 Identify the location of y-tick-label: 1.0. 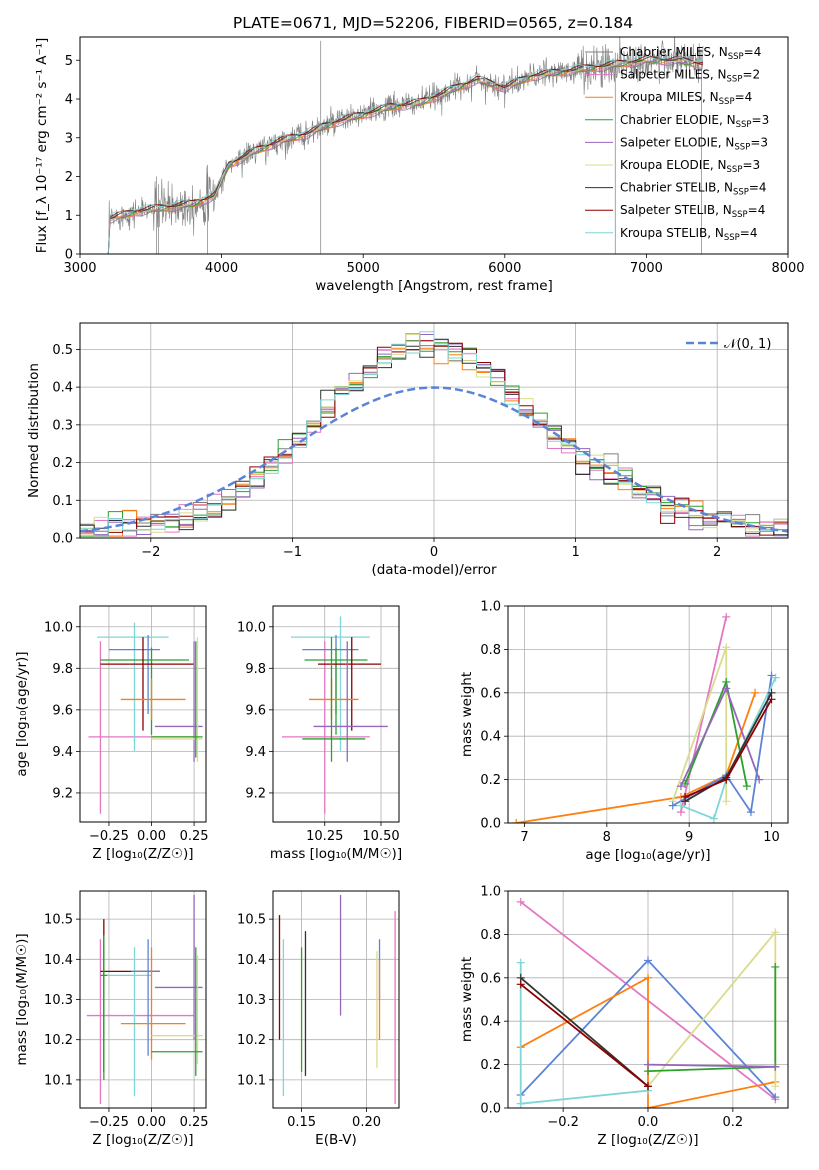
(490, 607).